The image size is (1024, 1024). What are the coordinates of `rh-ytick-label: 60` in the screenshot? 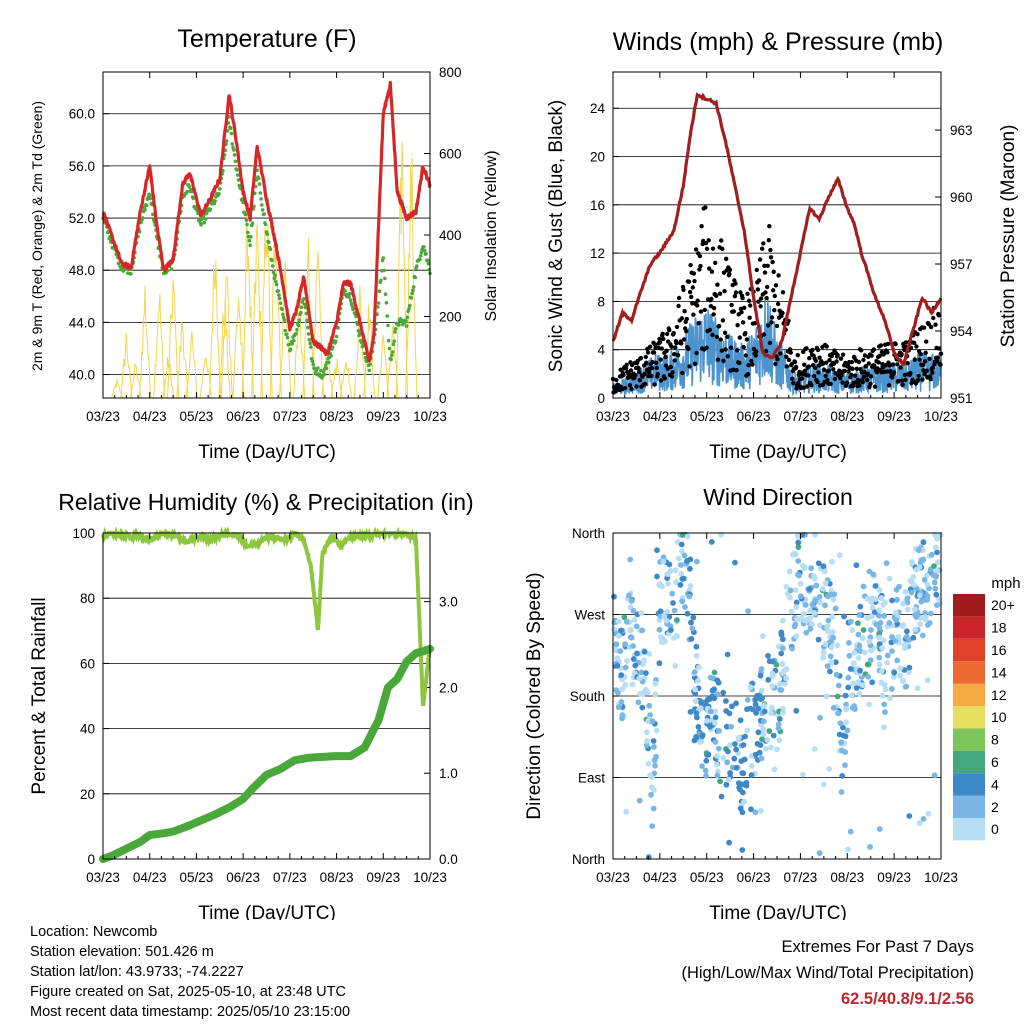 It's located at (87, 663).